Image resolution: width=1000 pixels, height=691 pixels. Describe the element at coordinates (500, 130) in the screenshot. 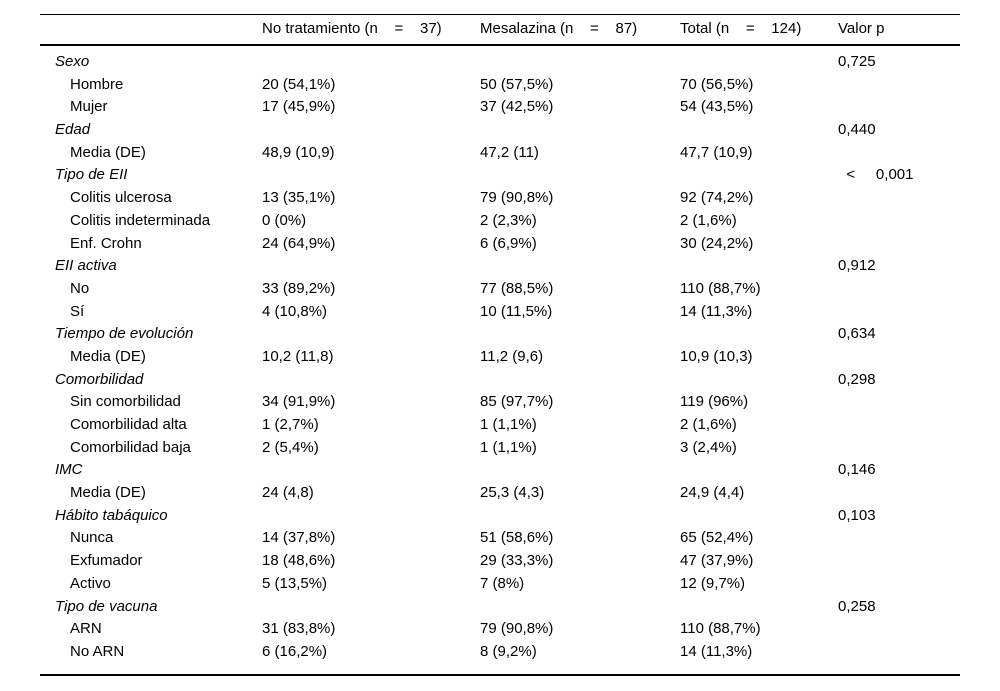

I see `section-row: Edad 0,440` at that location.